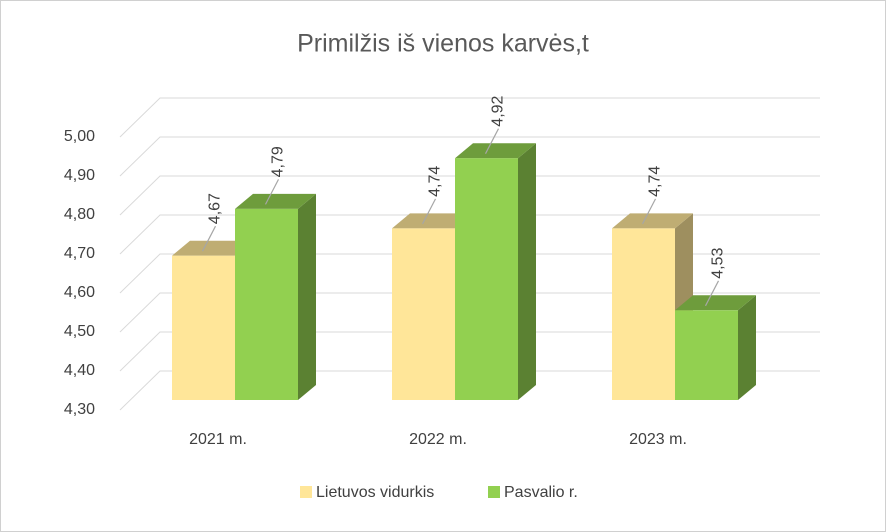 This screenshot has width=886, height=532. What do you see at coordinates (79, 370) in the screenshot?
I see `y-tick-label: 4,40` at bounding box center [79, 370].